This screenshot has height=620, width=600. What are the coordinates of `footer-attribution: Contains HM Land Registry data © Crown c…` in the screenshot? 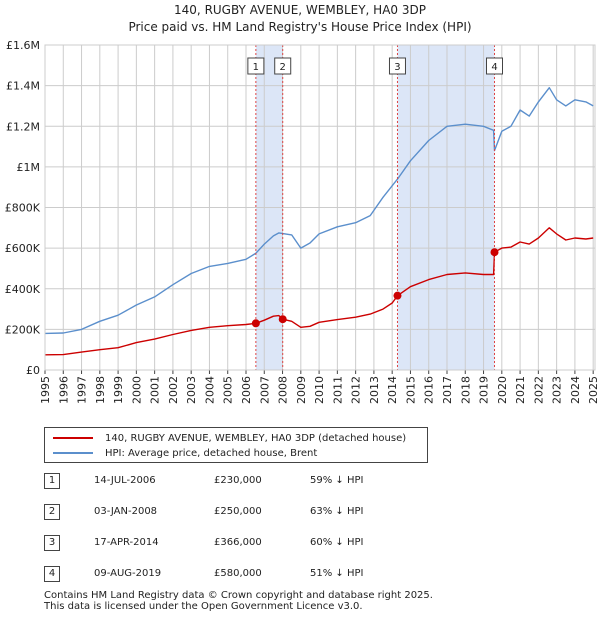 It's located at (238, 601).